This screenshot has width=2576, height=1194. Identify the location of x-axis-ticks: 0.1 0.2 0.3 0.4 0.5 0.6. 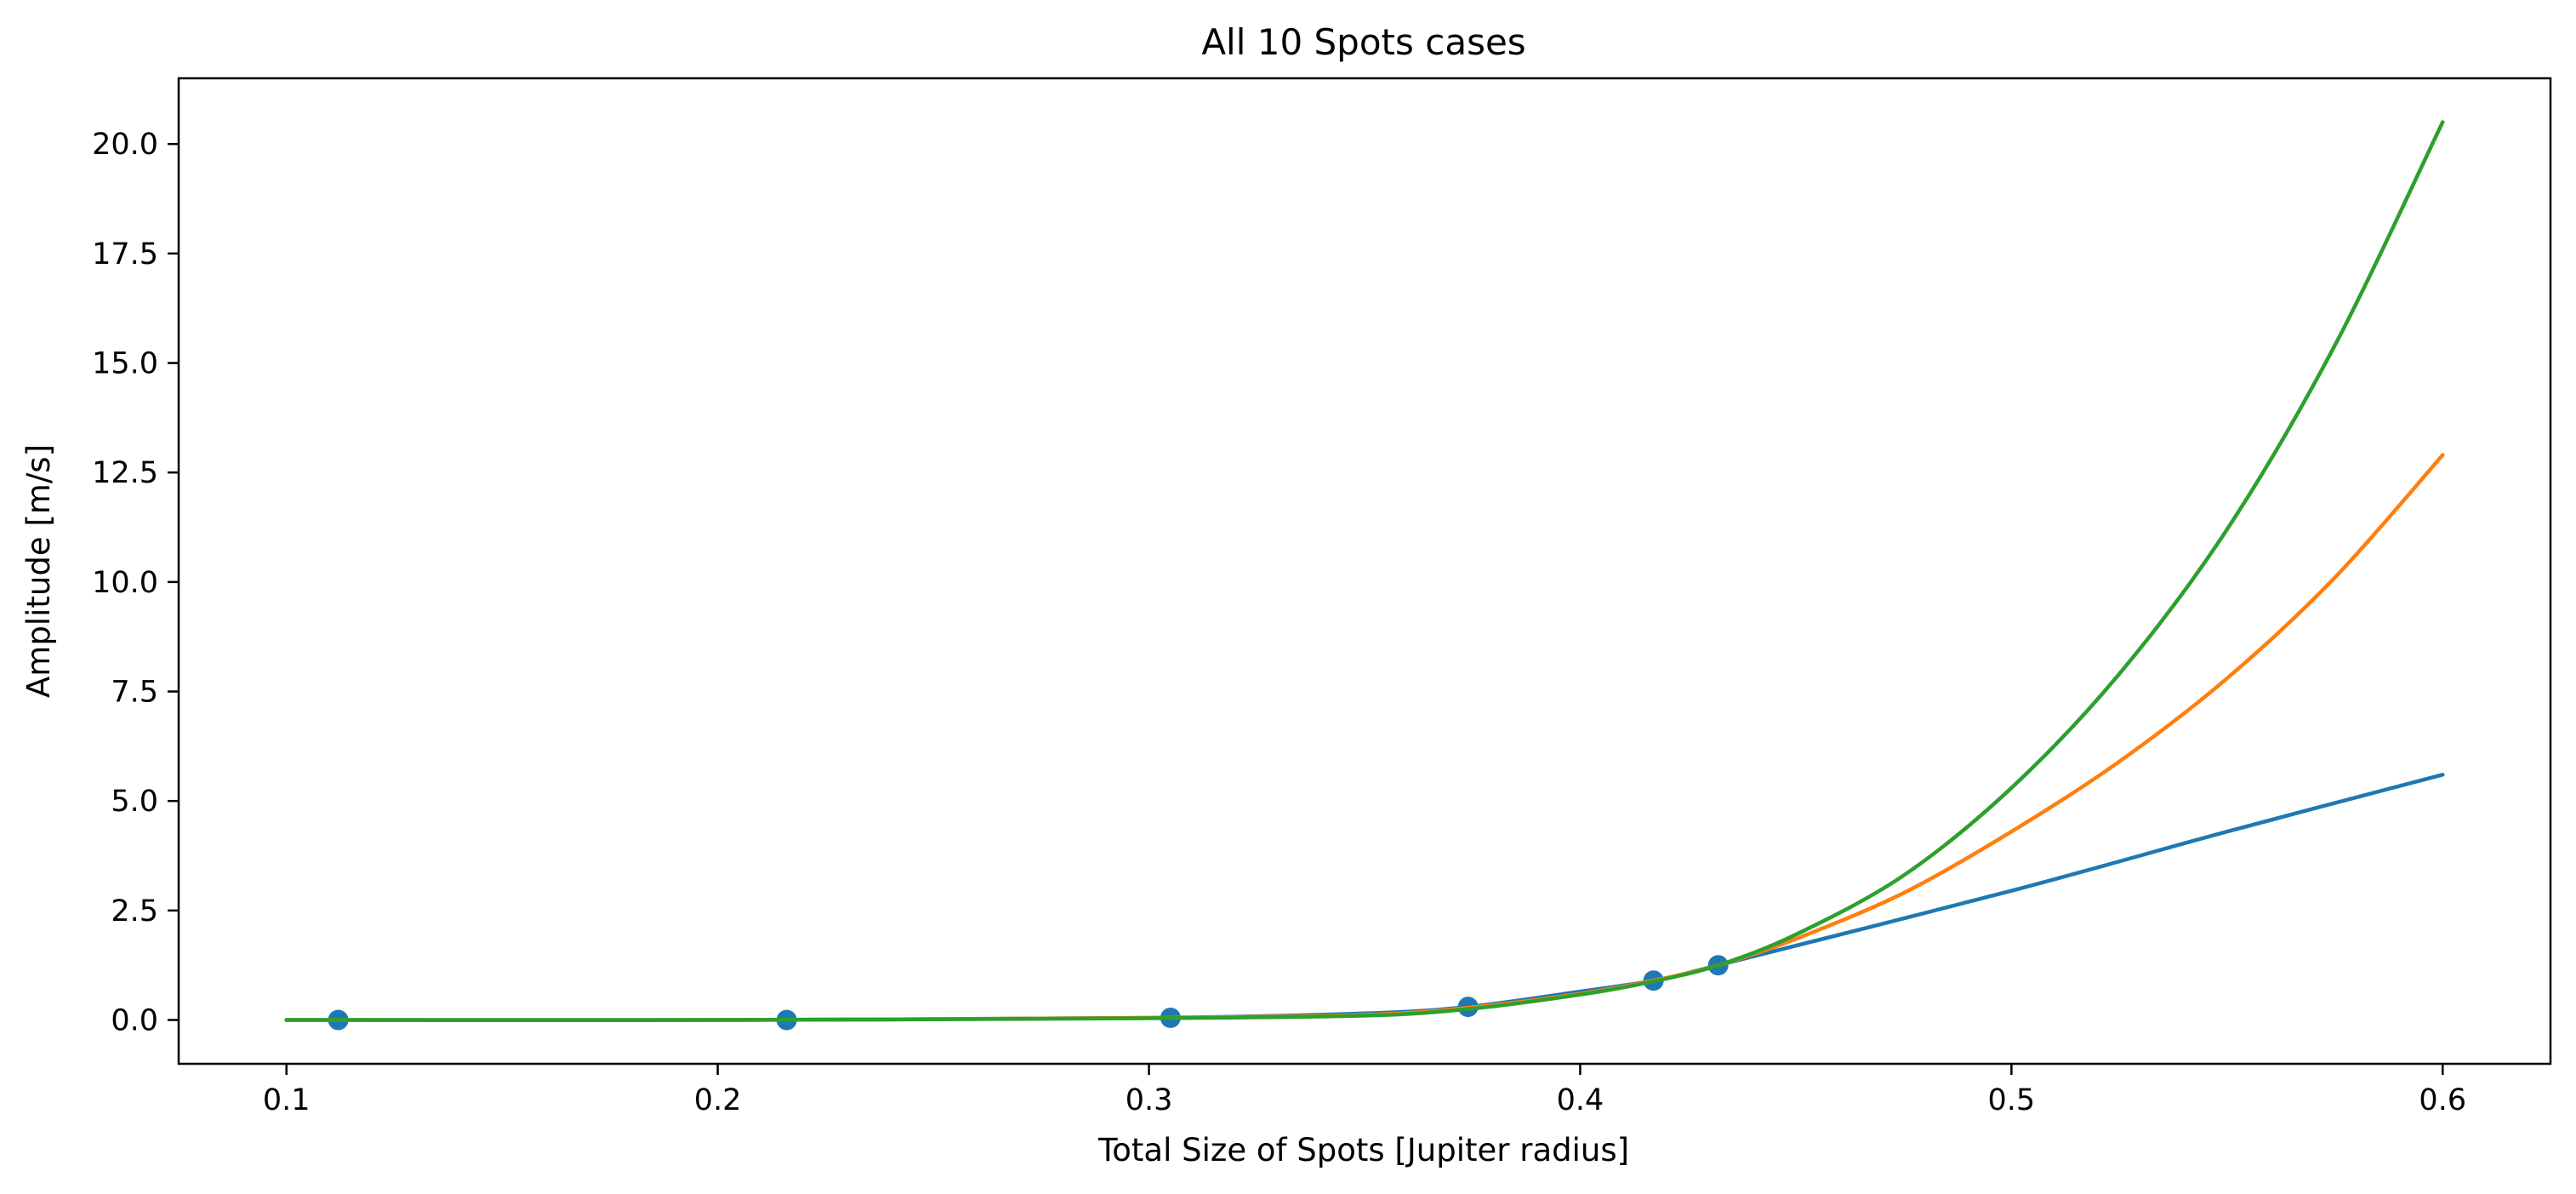
(1364, 1091).